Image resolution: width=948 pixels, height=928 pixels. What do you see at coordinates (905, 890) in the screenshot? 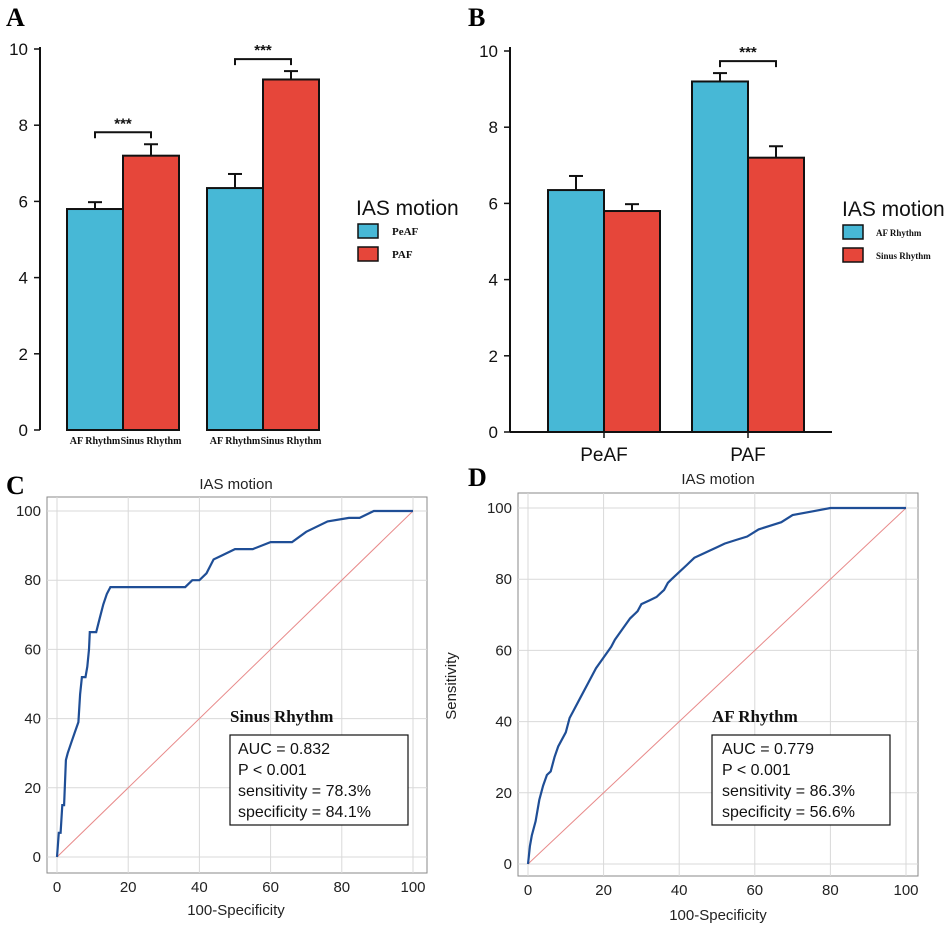
I see `panel-d-x-tick-label: 100` at bounding box center [905, 890].